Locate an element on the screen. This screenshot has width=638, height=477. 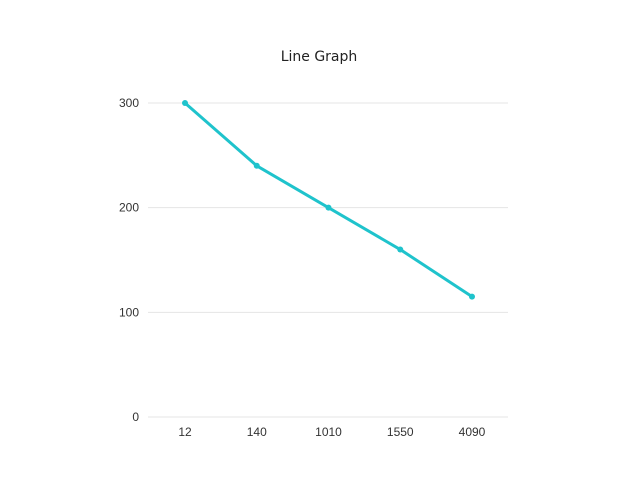
chart-title: Line Graph is located at coordinates (319, 57).